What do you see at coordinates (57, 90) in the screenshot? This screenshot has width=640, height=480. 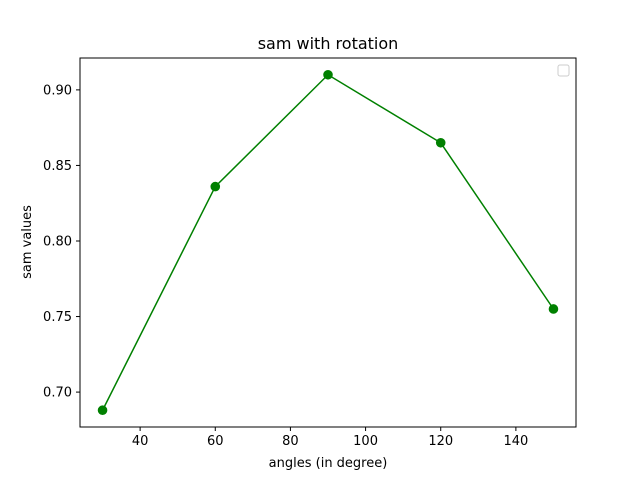 I see `y-tick-label: 0.90` at bounding box center [57, 90].